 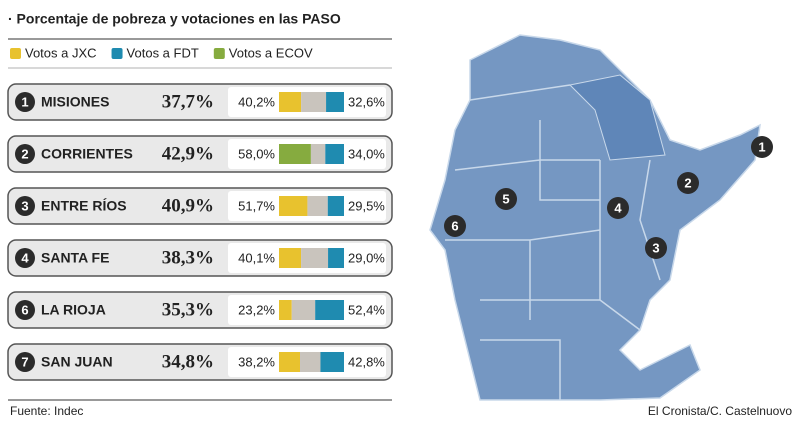 I want to click on poverty: 42,9%, so click(x=188, y=153).